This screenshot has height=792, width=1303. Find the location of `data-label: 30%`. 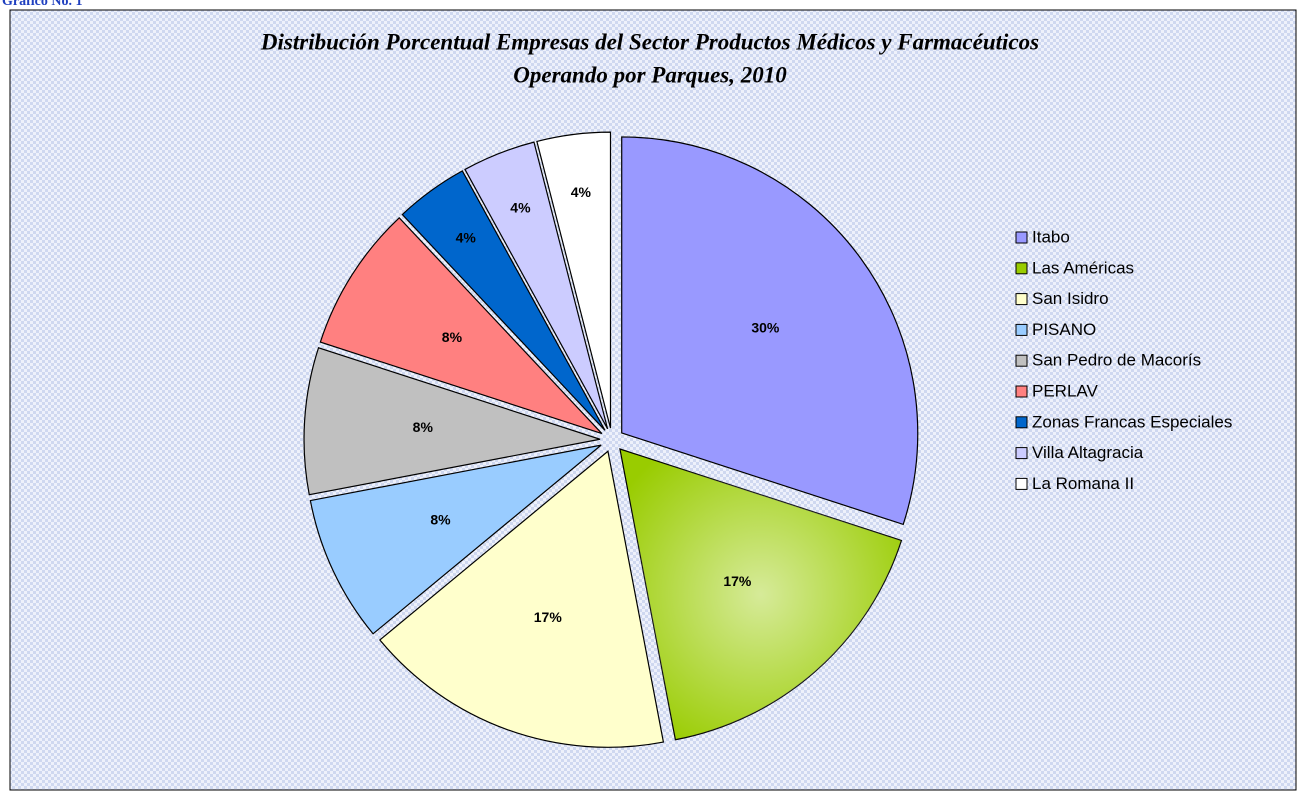

data-label: 30% is located at coordinates (765, 327).